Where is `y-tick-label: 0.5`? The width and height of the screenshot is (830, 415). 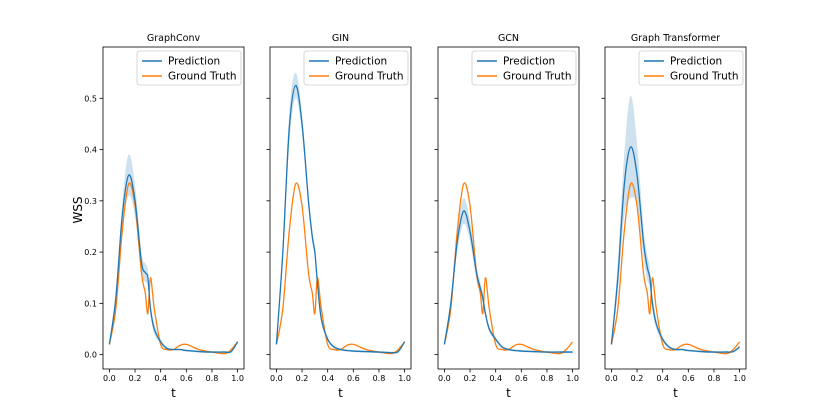
y-tick-label: 0.5 is located at coordinates (90, 98).